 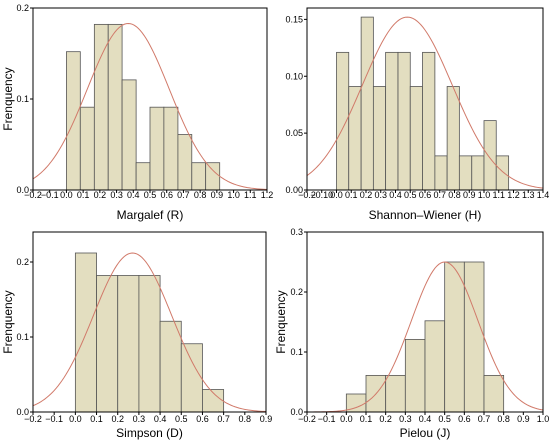 I want to click on x-axis-label: Shannon–Wiener (H), so click(x=425, y=215).